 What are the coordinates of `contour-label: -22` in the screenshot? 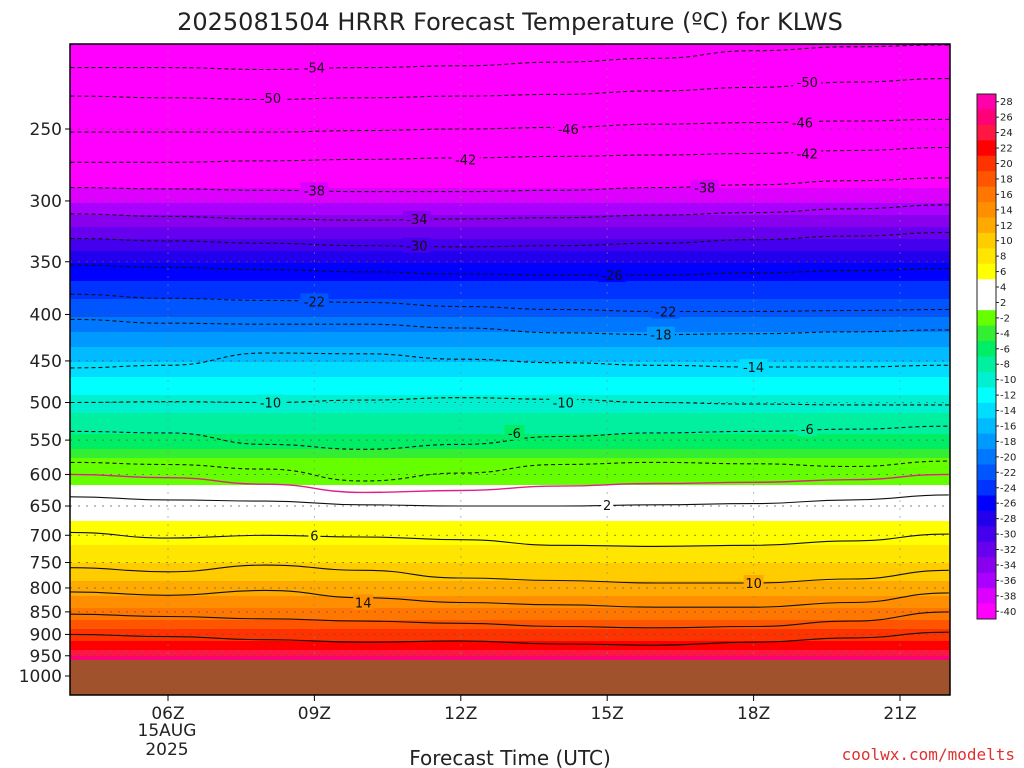 It's located at (314, 302).